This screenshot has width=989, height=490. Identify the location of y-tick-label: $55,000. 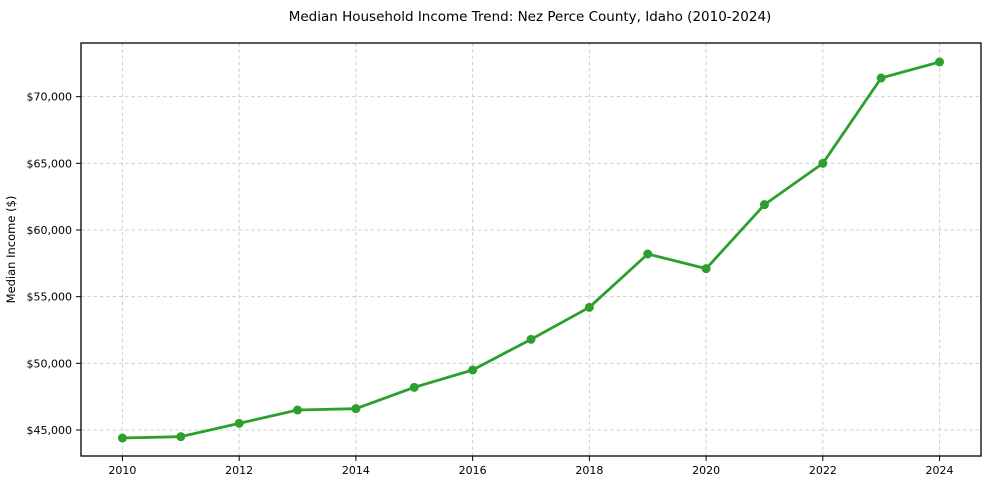
(50, 297).